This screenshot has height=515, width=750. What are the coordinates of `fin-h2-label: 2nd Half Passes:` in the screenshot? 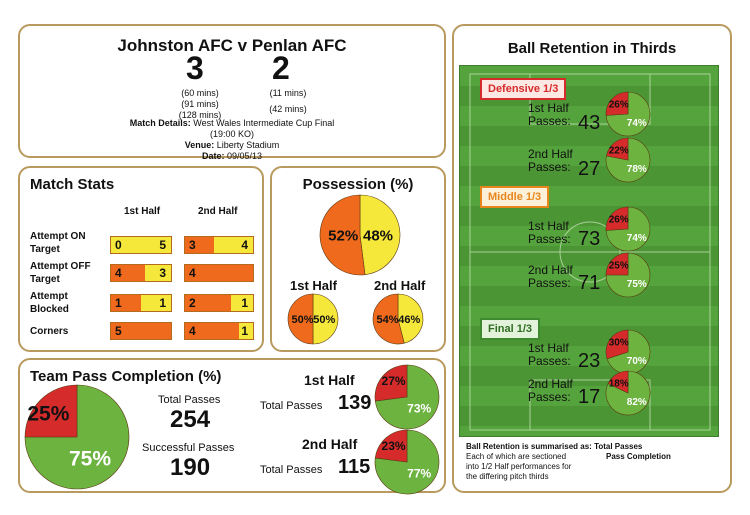 It's located at (550, 390).